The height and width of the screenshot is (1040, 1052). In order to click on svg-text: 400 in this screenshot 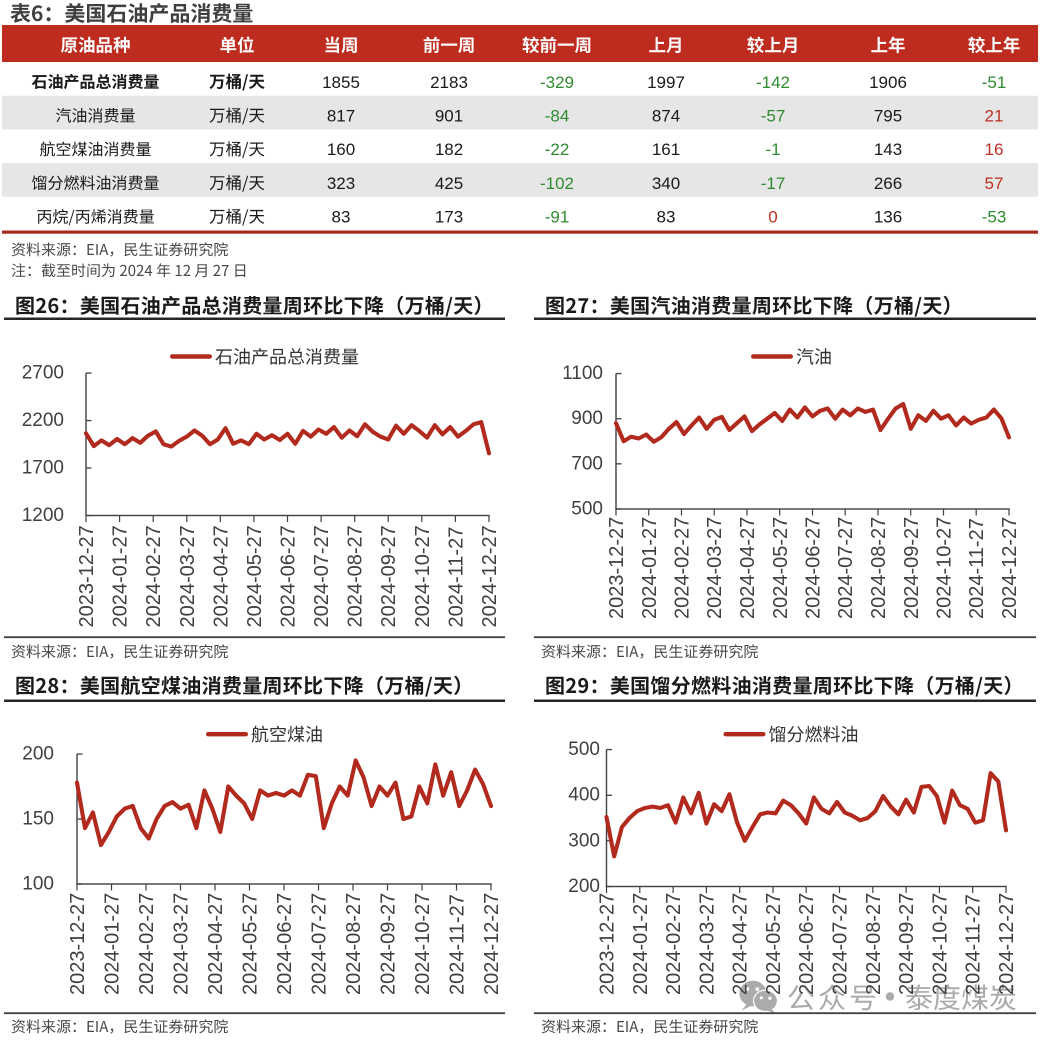, I will do `click(584, 795)`.